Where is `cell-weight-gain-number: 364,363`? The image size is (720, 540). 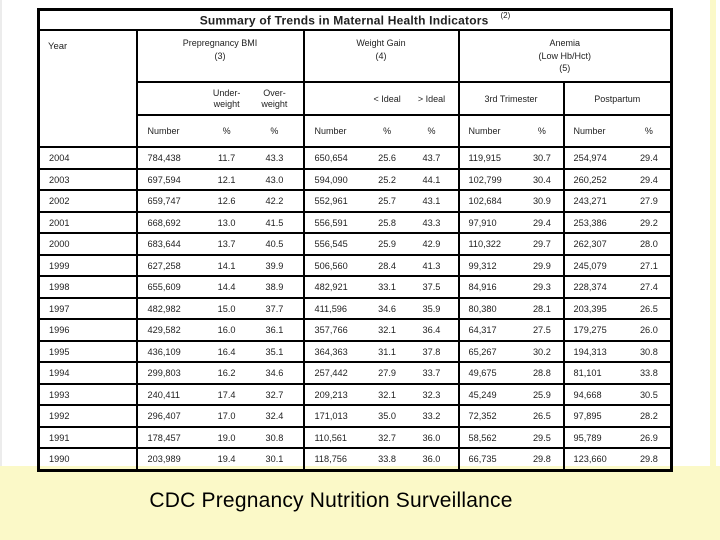
cell-weight-gain-number: 364,363 is located at coordinates (331, 351).